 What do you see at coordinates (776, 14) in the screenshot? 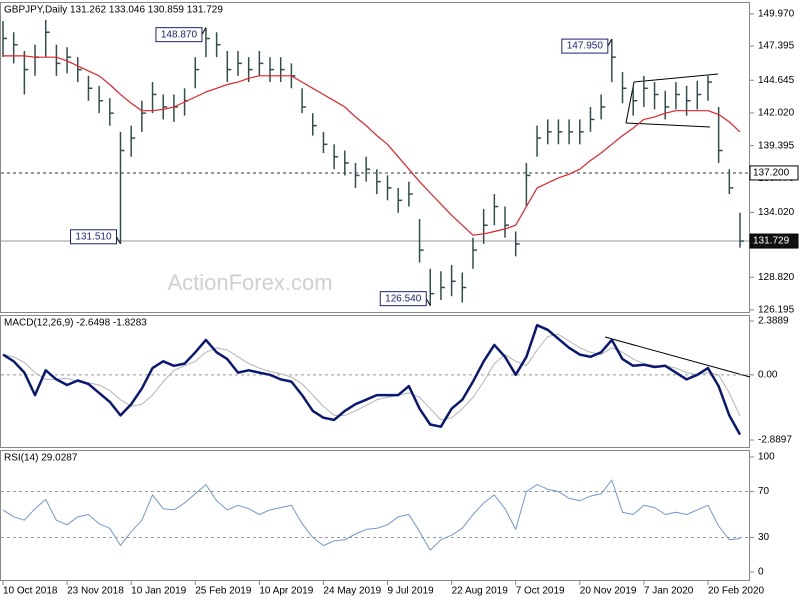
I see `y-tick-label: 149.970` at bounding box center [776, 14].